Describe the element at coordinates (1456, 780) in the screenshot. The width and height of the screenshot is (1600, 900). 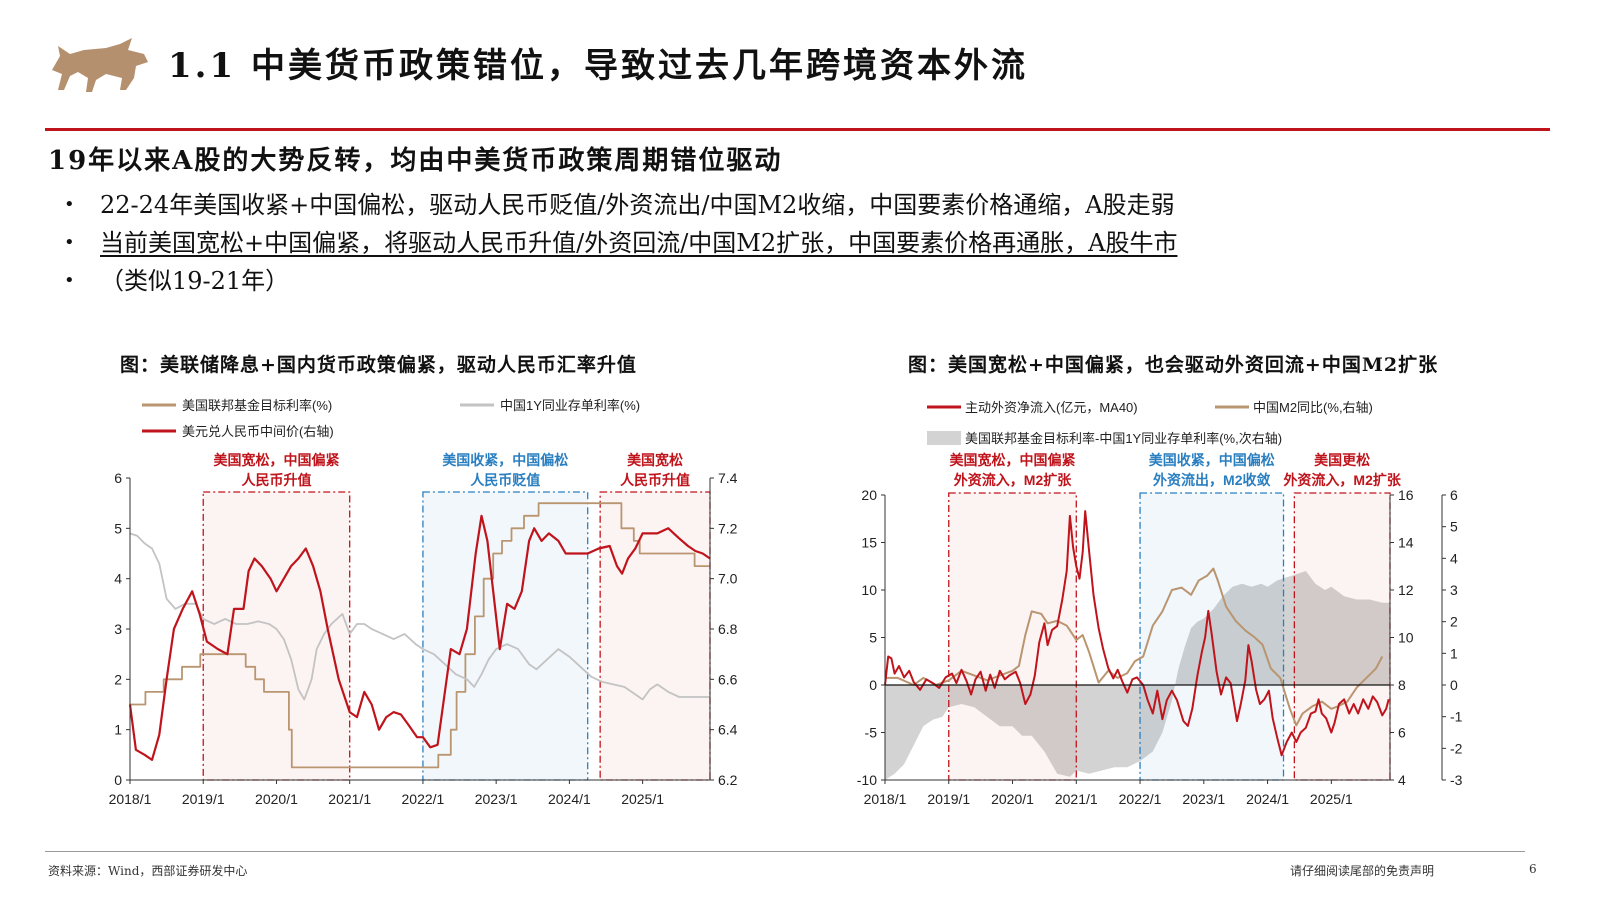
I see `y3-tick-label: -3` at that location.